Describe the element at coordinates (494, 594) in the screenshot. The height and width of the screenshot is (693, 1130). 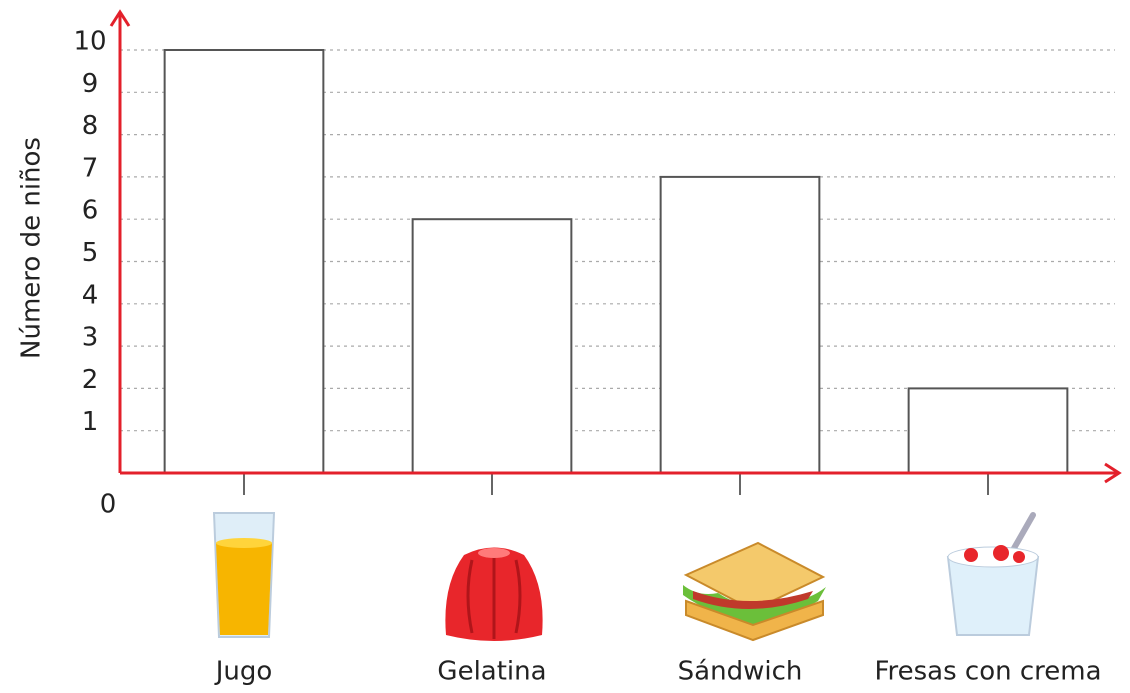
I see `gelatin-icon` at that location.